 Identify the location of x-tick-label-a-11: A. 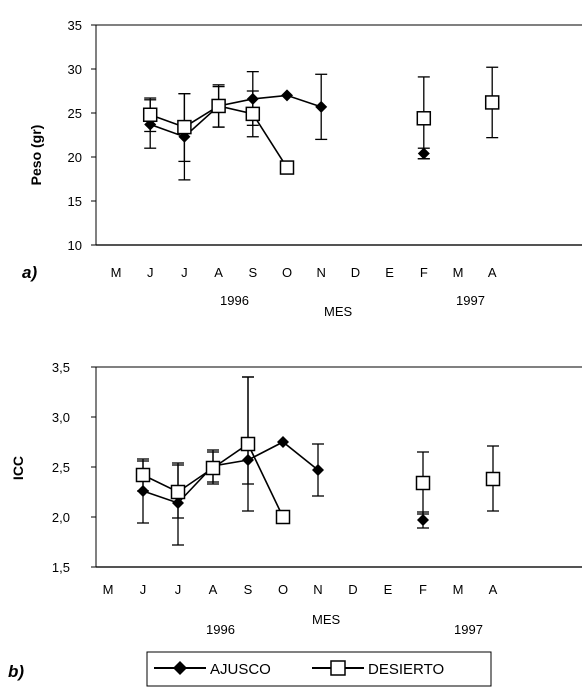
(492, 272).